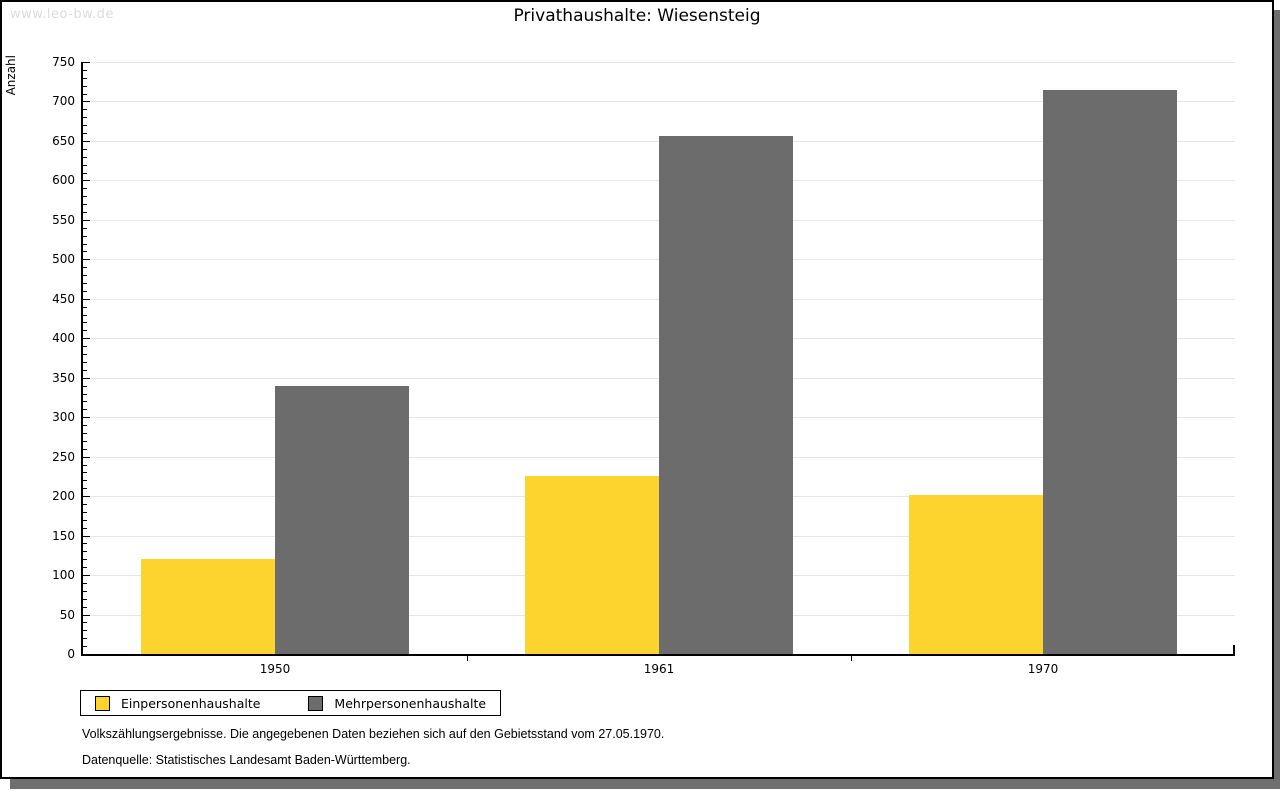 This screenshot has width=1280, height=791. What do you see at coordinates (11, 75) in the screenshot?
I see `y-axis-label: Anzahl` at bounding box center [11, 75].